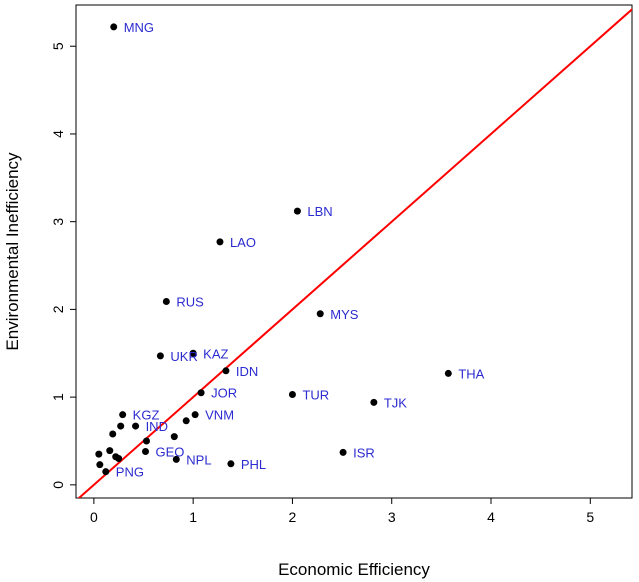 Image resolution: width=639 pixels, height=582 pixels. Describe the element at coordinates (354, 569) in the screenshot. I see `x-axis-title: Economic Efficiency` at that location.